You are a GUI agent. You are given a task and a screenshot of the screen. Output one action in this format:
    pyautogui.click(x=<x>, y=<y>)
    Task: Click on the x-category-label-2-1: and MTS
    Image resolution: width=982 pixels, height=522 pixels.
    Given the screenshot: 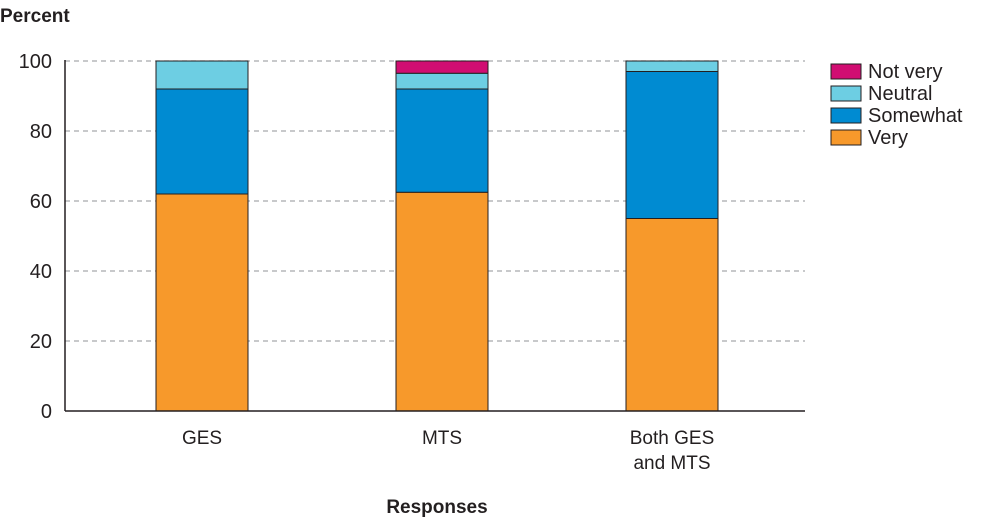 What is the action you would take?
    pyautogui.click(x=671, y=463)
    